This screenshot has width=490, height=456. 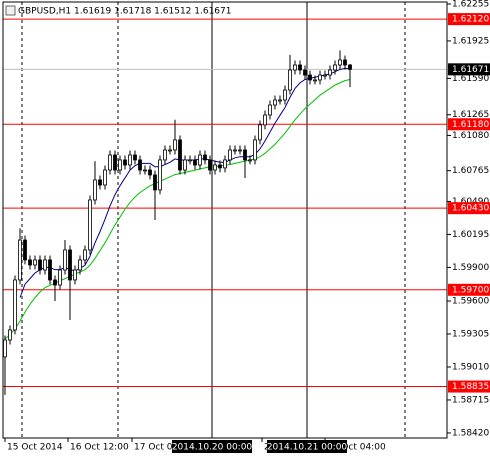 What do you see at coordinates (356, 448) in the screenshot?
I see `x-tick-label: 21 Oct 04:00` at bounding box center [356, 448].